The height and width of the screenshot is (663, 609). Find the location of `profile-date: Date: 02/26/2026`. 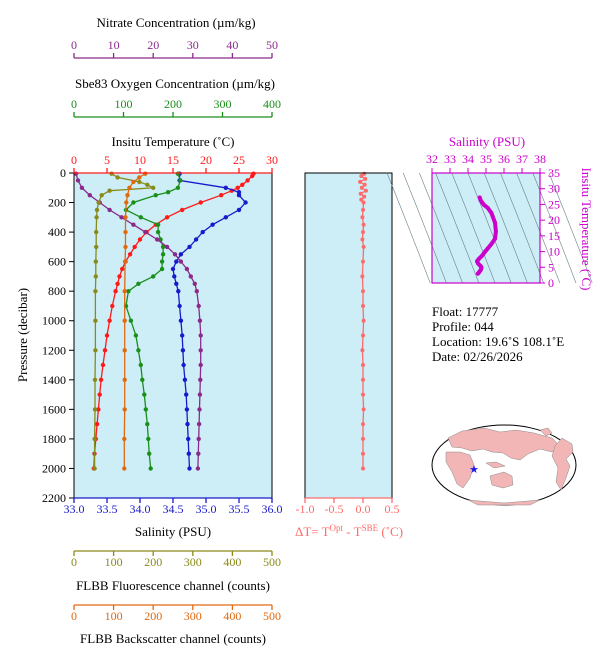

profile-date: Date: 02/26/2026 is located at coordinates (477, 356).